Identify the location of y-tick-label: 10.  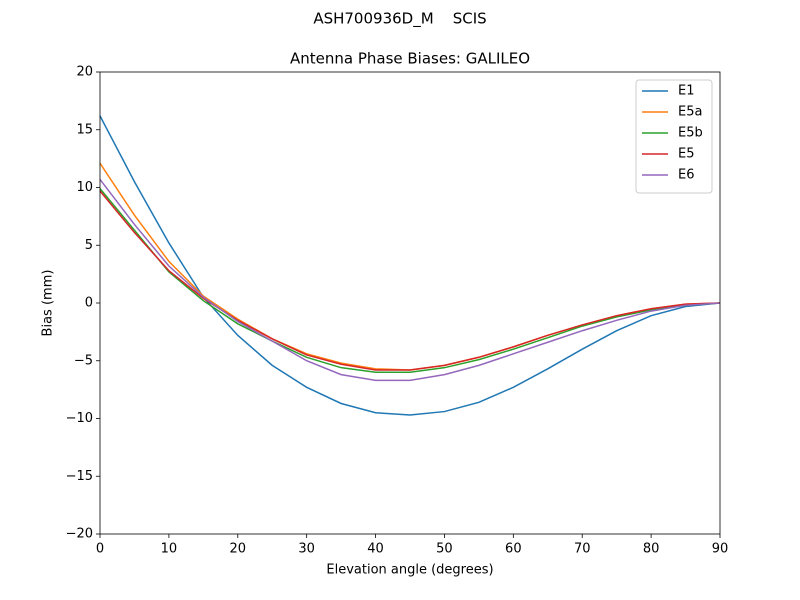
(84, 187).